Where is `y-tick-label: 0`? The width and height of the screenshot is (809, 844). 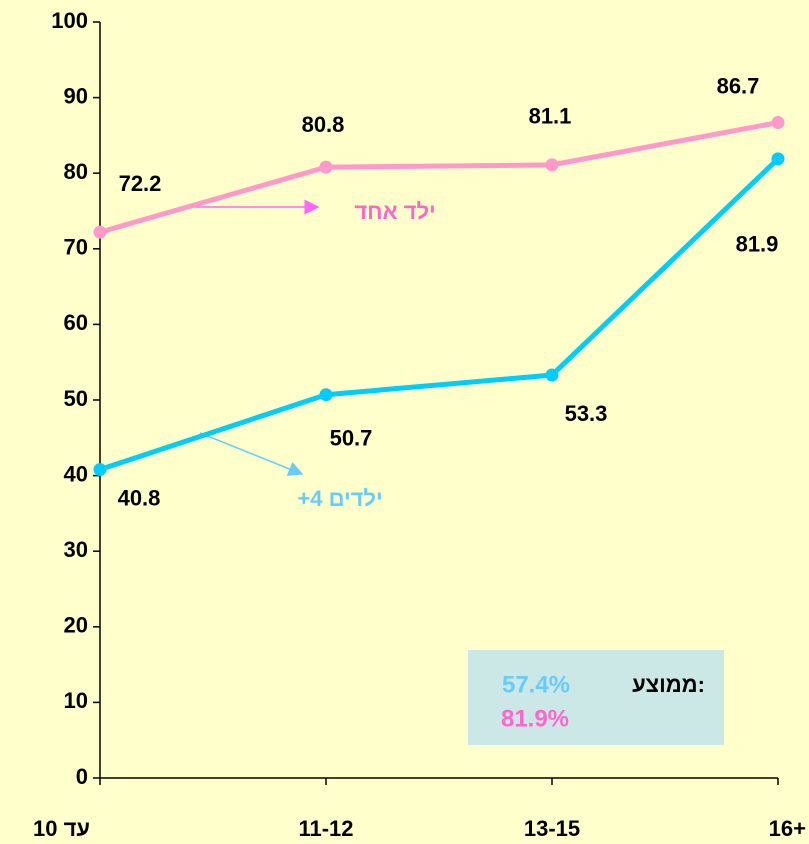 y-tick-label: 0 is located at coordinates (82, 776).